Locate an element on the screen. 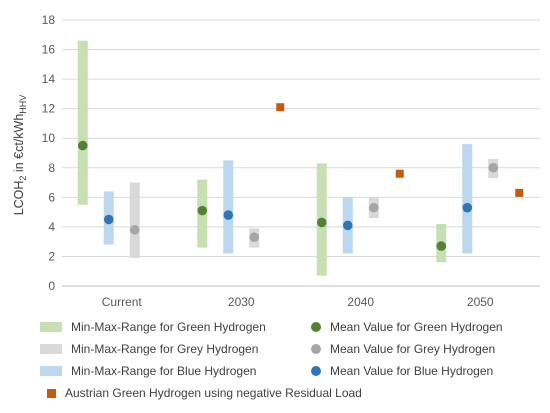 The image size is (550, 413). x-tick-label: 2050 is located at coordinates (480, 302).